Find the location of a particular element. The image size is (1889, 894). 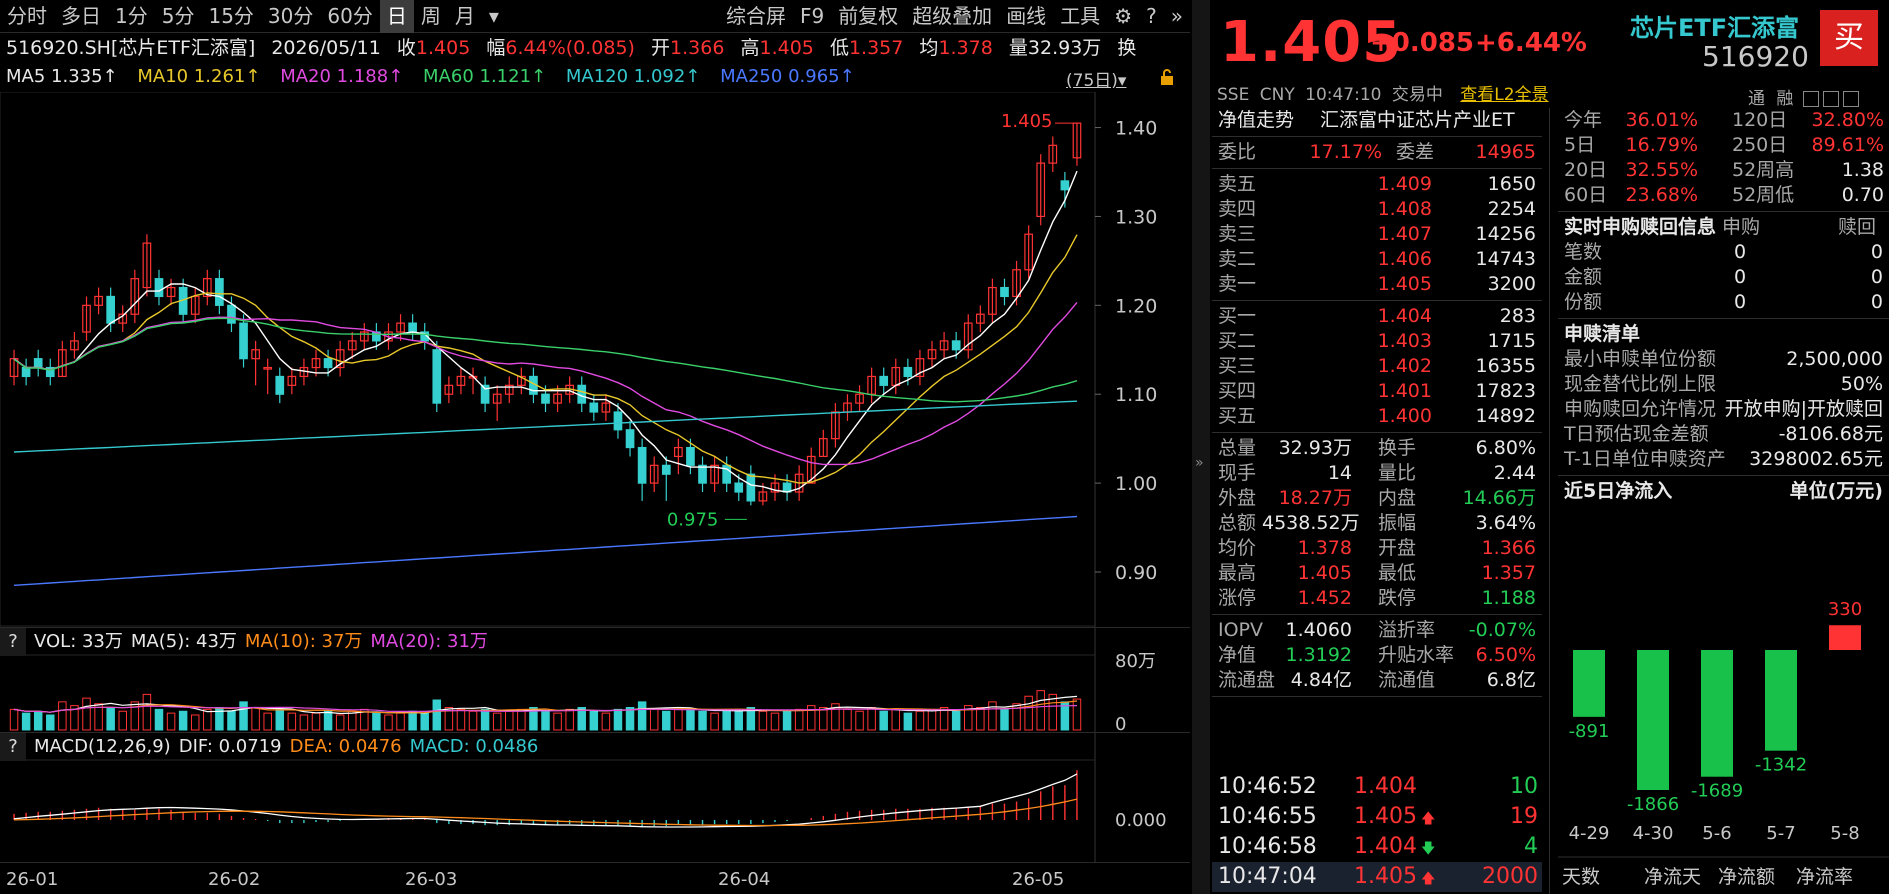

toolbar-button: 超级叠加 is located at coordinates (952, 15).